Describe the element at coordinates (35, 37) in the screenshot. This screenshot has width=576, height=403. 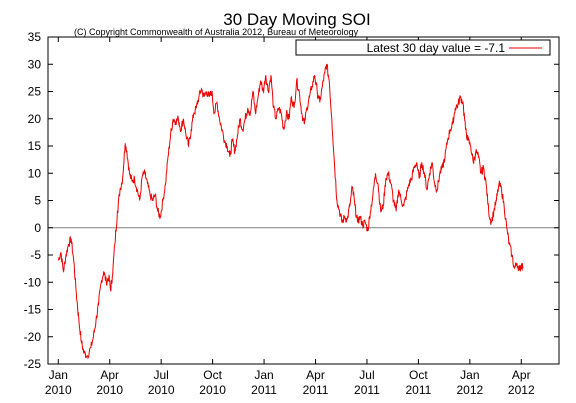
I see `y-tick-label: 35` at that location.